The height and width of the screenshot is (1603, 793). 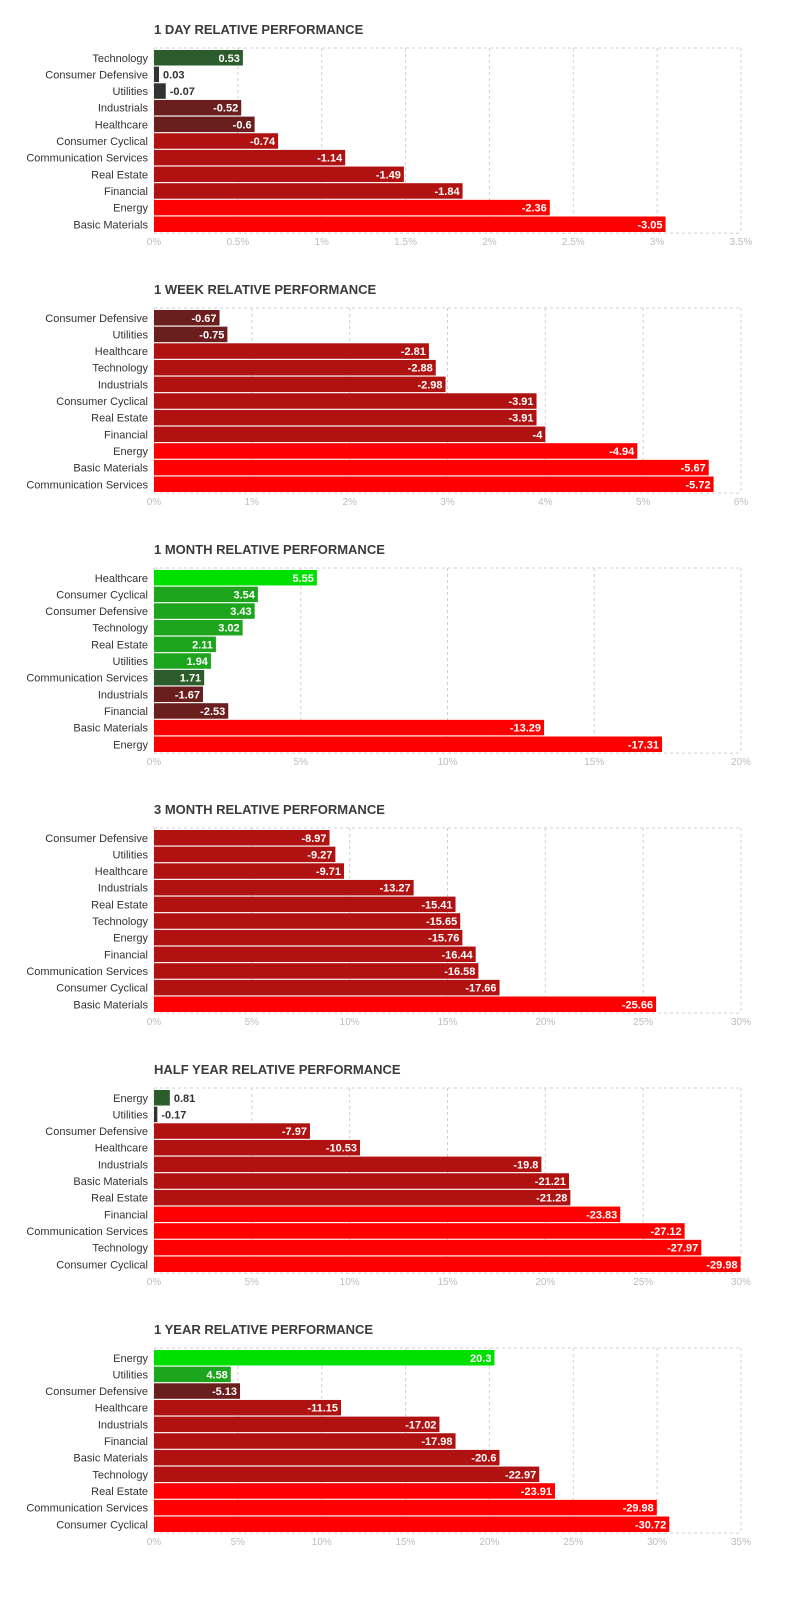 What do you see at coordinates (322, 1542) in the screenshot?
I see `x-tick-label: 10%` at bounding box center [322, 1542].